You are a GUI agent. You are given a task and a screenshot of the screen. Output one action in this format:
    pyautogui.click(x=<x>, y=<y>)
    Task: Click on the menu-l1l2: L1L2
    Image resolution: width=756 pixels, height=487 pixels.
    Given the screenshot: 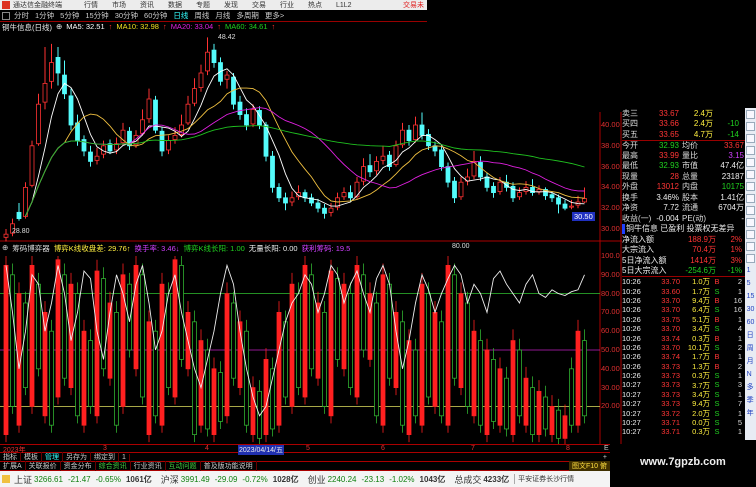 What is the action you would take?
    pyautogui.click(x=344, y=5)
    